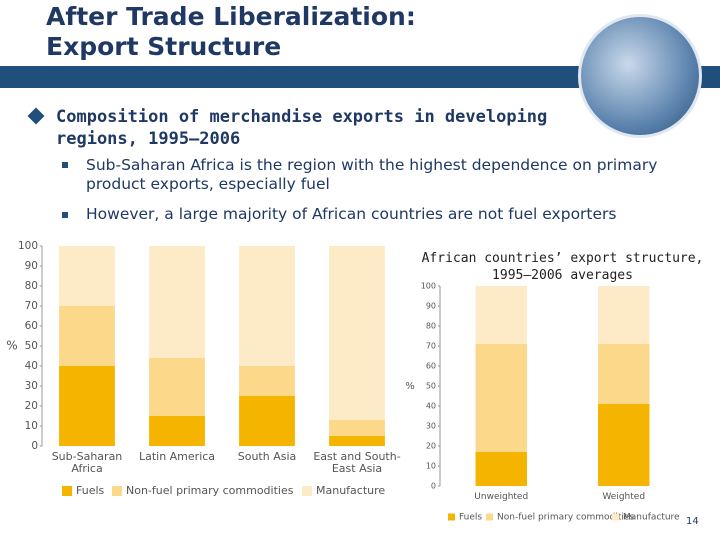 This screenshot has width=720, height=540. I want to click on logo, so click(640, 76).